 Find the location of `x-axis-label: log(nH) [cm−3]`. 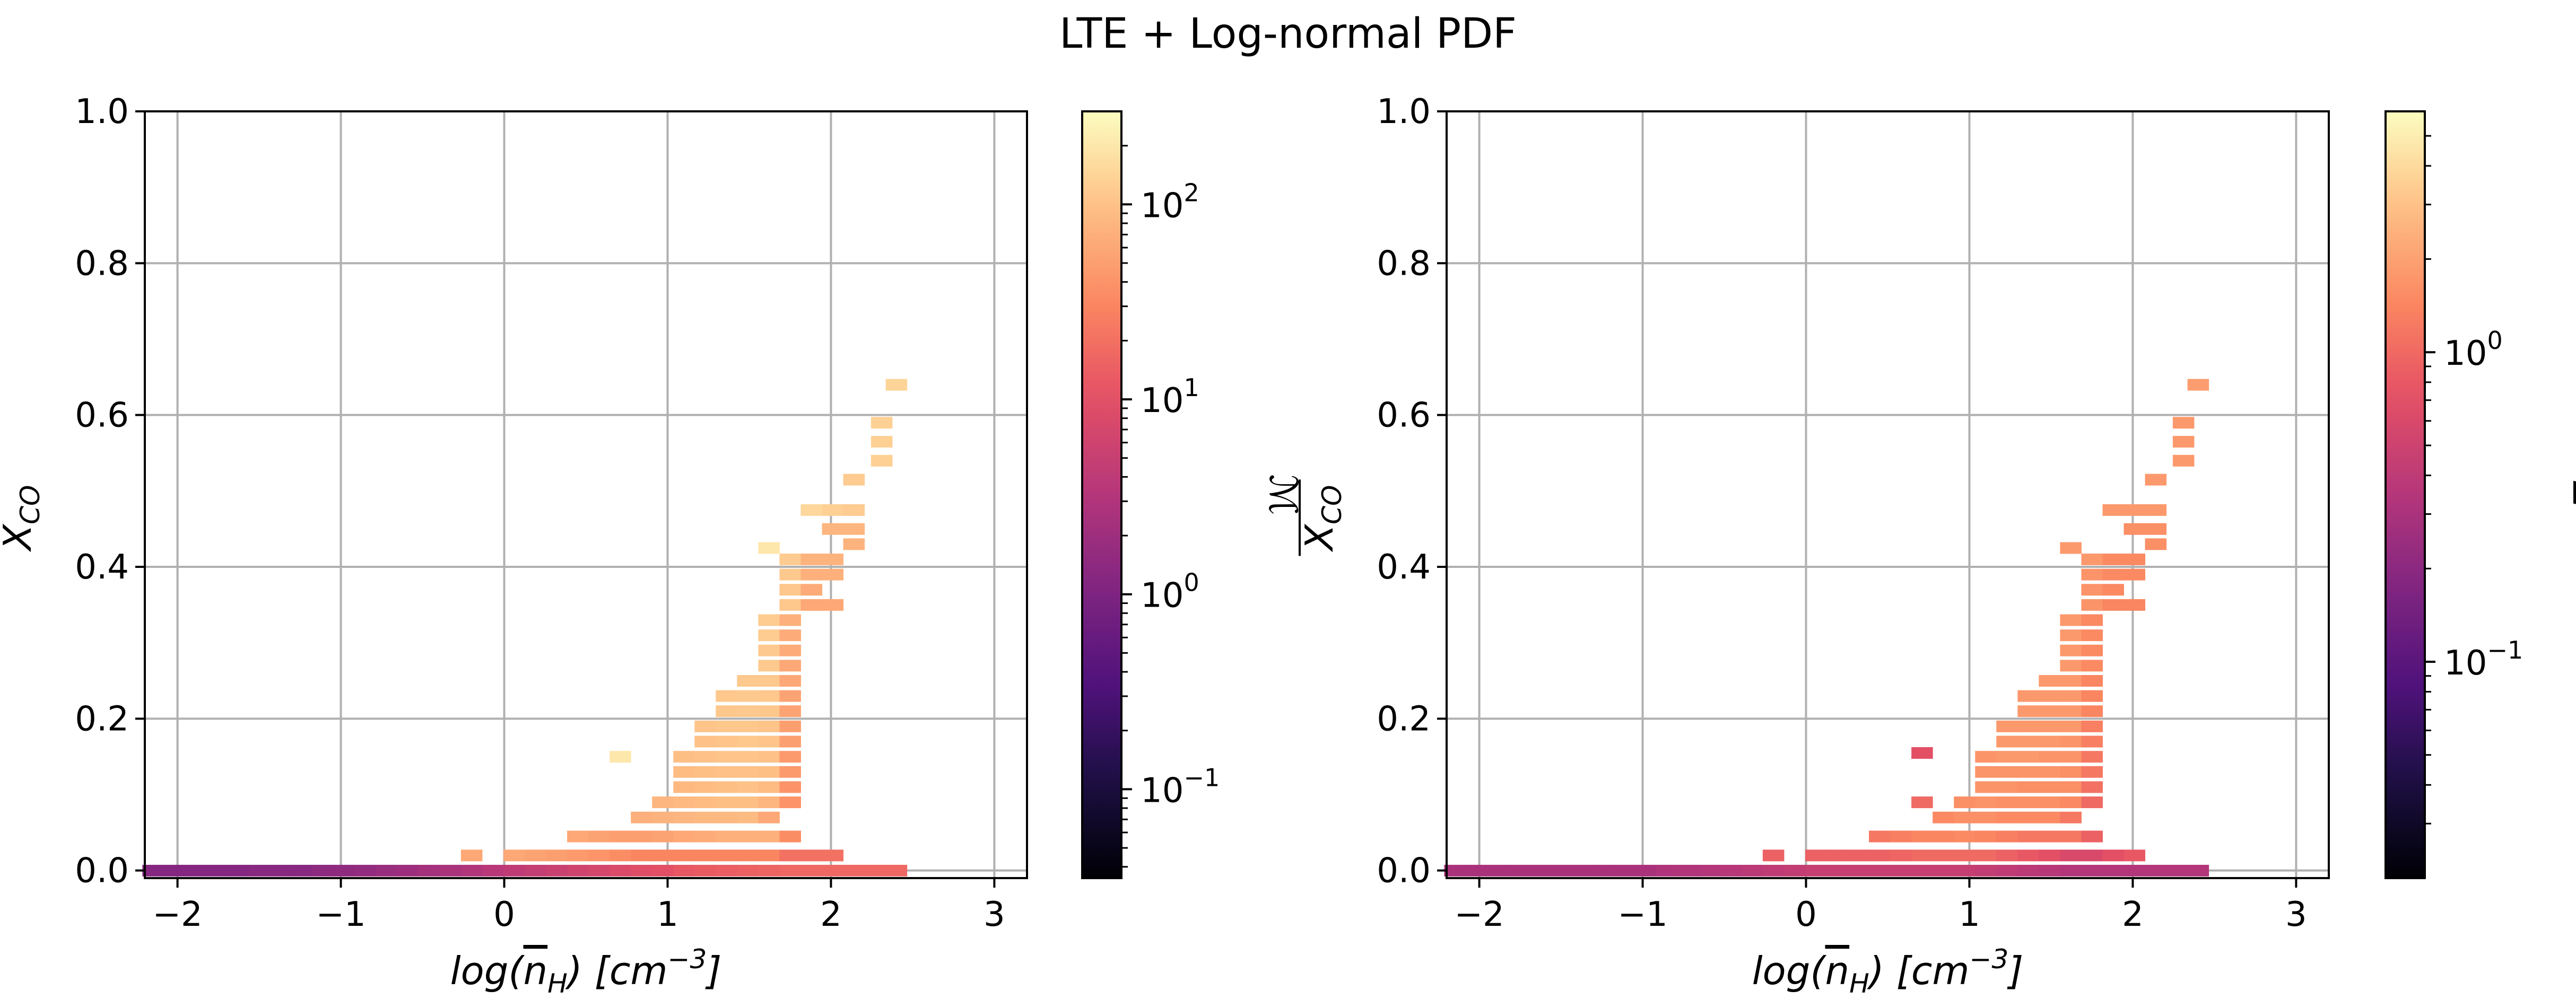

x-axis-label: log(nH) [cm−3] is located at coordinates (586, 971).